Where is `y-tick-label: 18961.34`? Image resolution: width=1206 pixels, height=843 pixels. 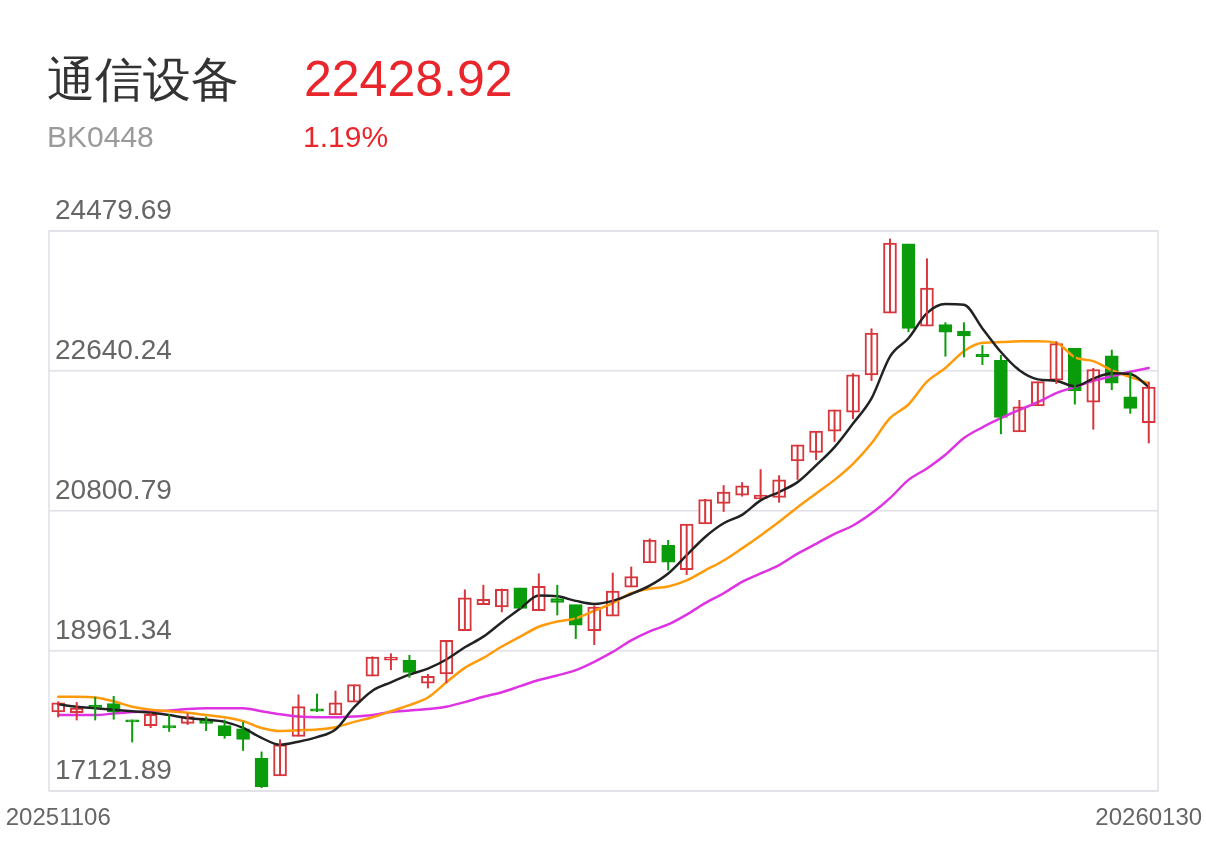 y-tick-label: 18961.34 is located at coordinates (113, 629).